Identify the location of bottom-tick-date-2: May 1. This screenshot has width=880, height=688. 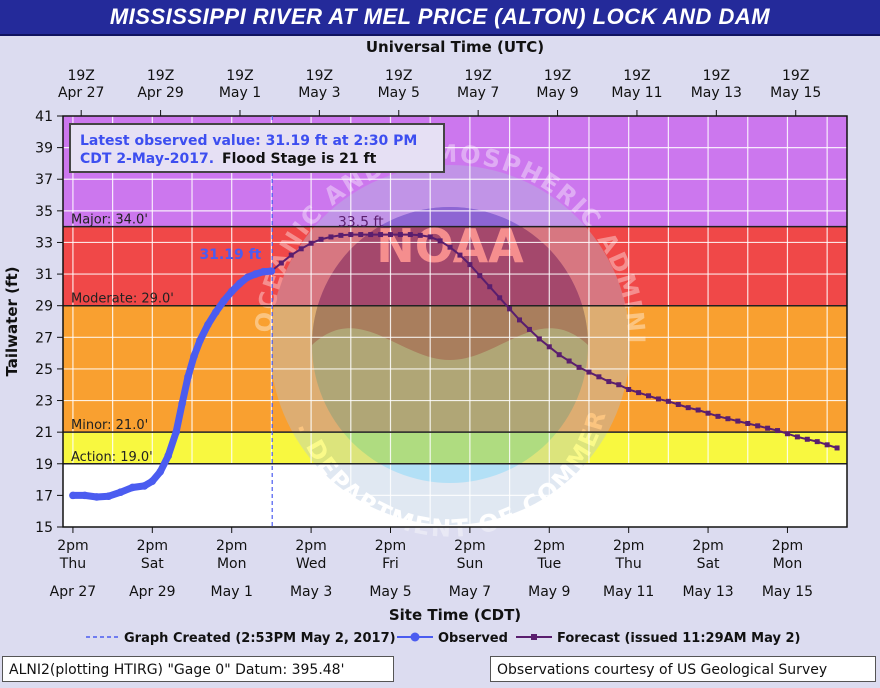
(232, 592).